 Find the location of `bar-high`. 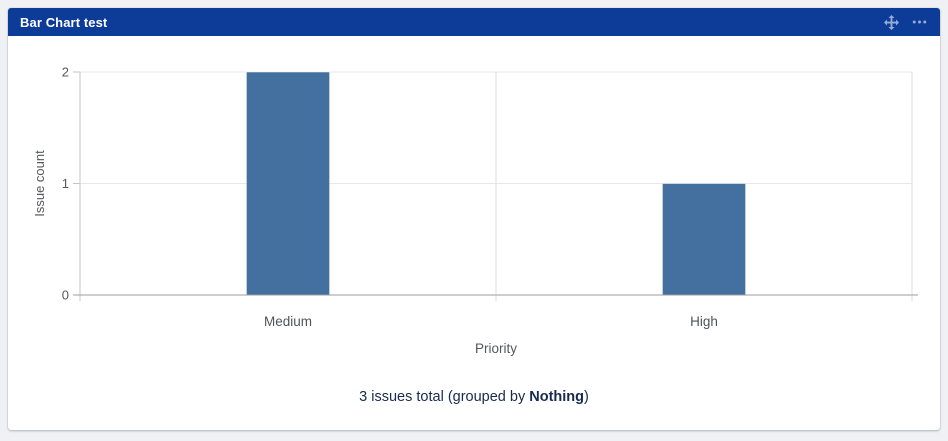

bar-high is located at coordinates (704, 239).